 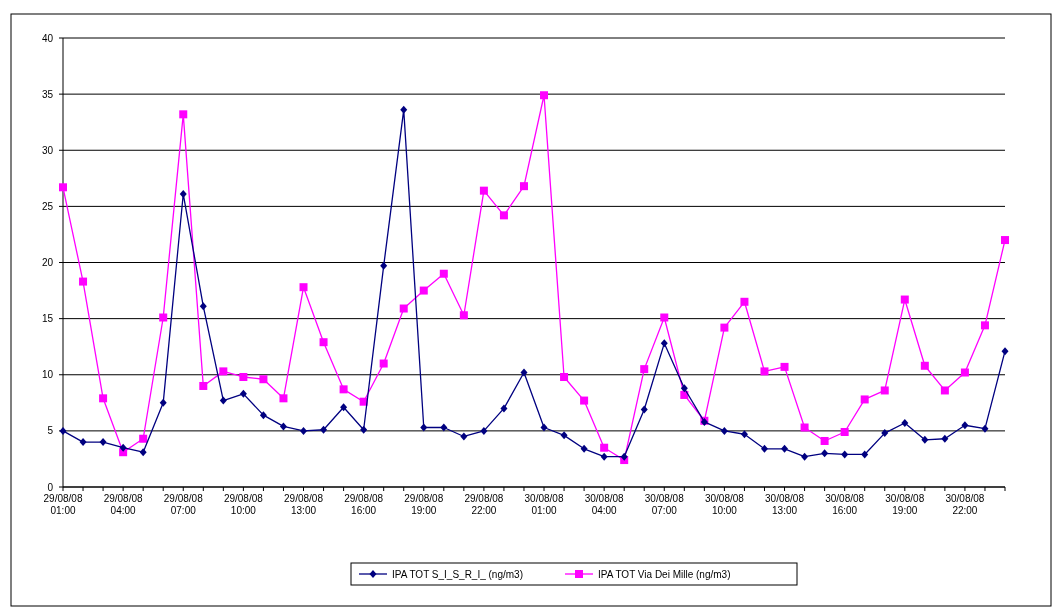 What do you see at coordinates (905, 504) in the screenshot?
I see `x-tick-label: 30/08/08 19:00` at bounding box center [905, 504].